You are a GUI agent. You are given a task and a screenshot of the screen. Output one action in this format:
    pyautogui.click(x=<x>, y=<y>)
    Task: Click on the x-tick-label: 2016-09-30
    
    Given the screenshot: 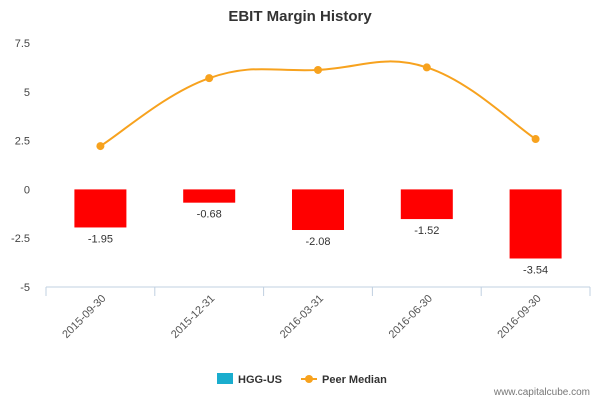 What is the action you would take?
    pyautogui.click(x=519, y=317)
    